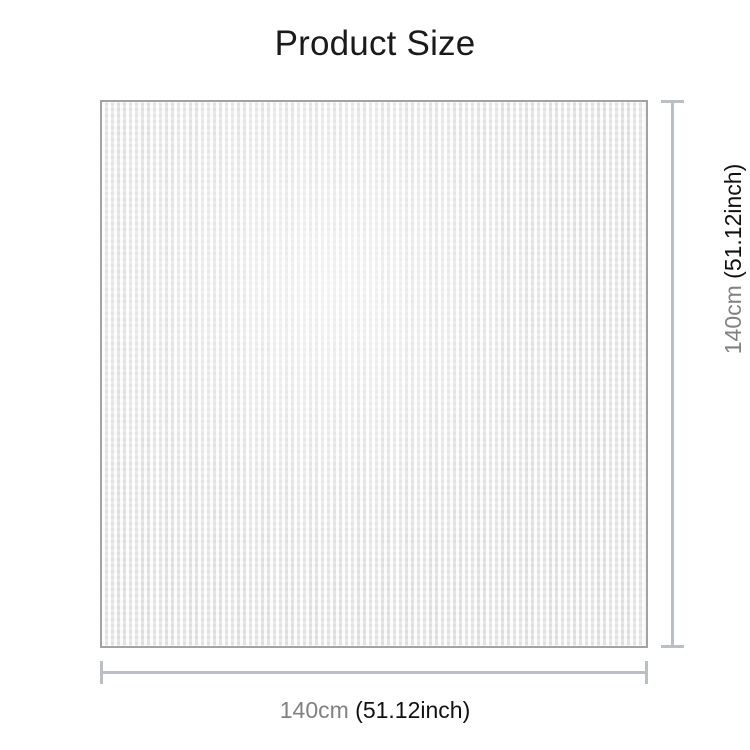  What do you see at coordinates (409, 710) in the screenshot?
I see `width-imperial-value: (51.12inch)` at bounding box center [409, 710].